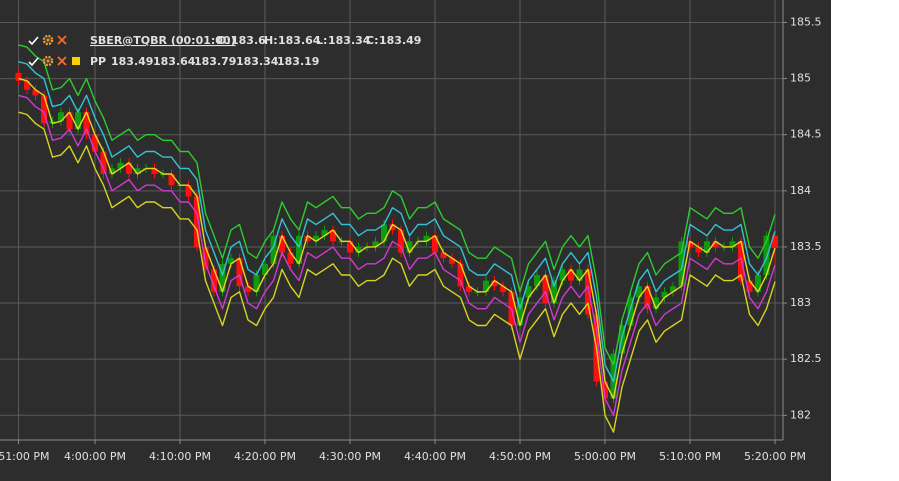  I want to click on ohlc-label: O:, so click(224, 40).